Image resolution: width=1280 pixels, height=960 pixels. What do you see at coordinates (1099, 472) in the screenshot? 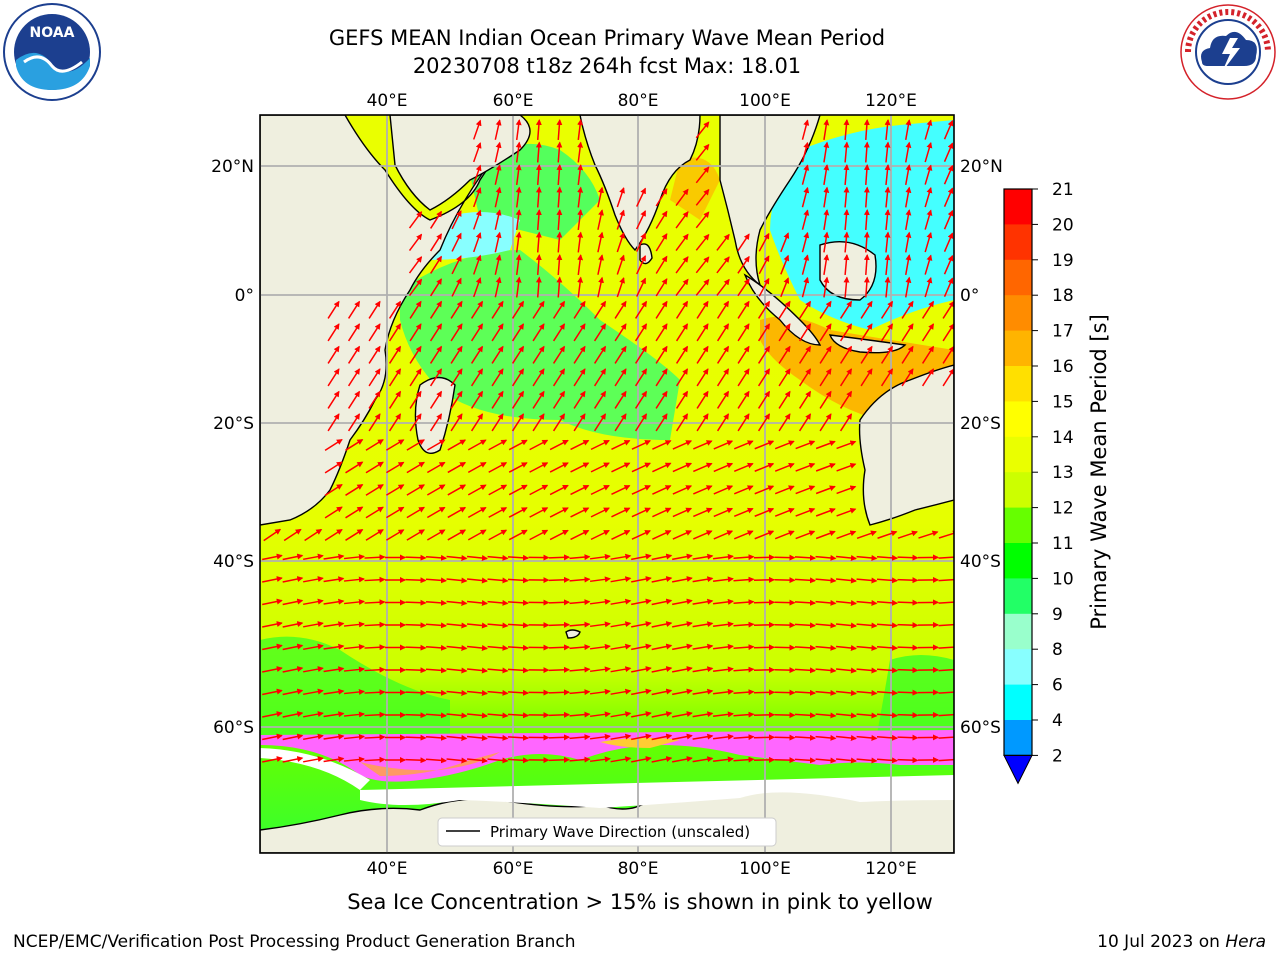
I see `colorbar-label: Primary Wave Mean Period [s]` at bounding box center [1099, 472].